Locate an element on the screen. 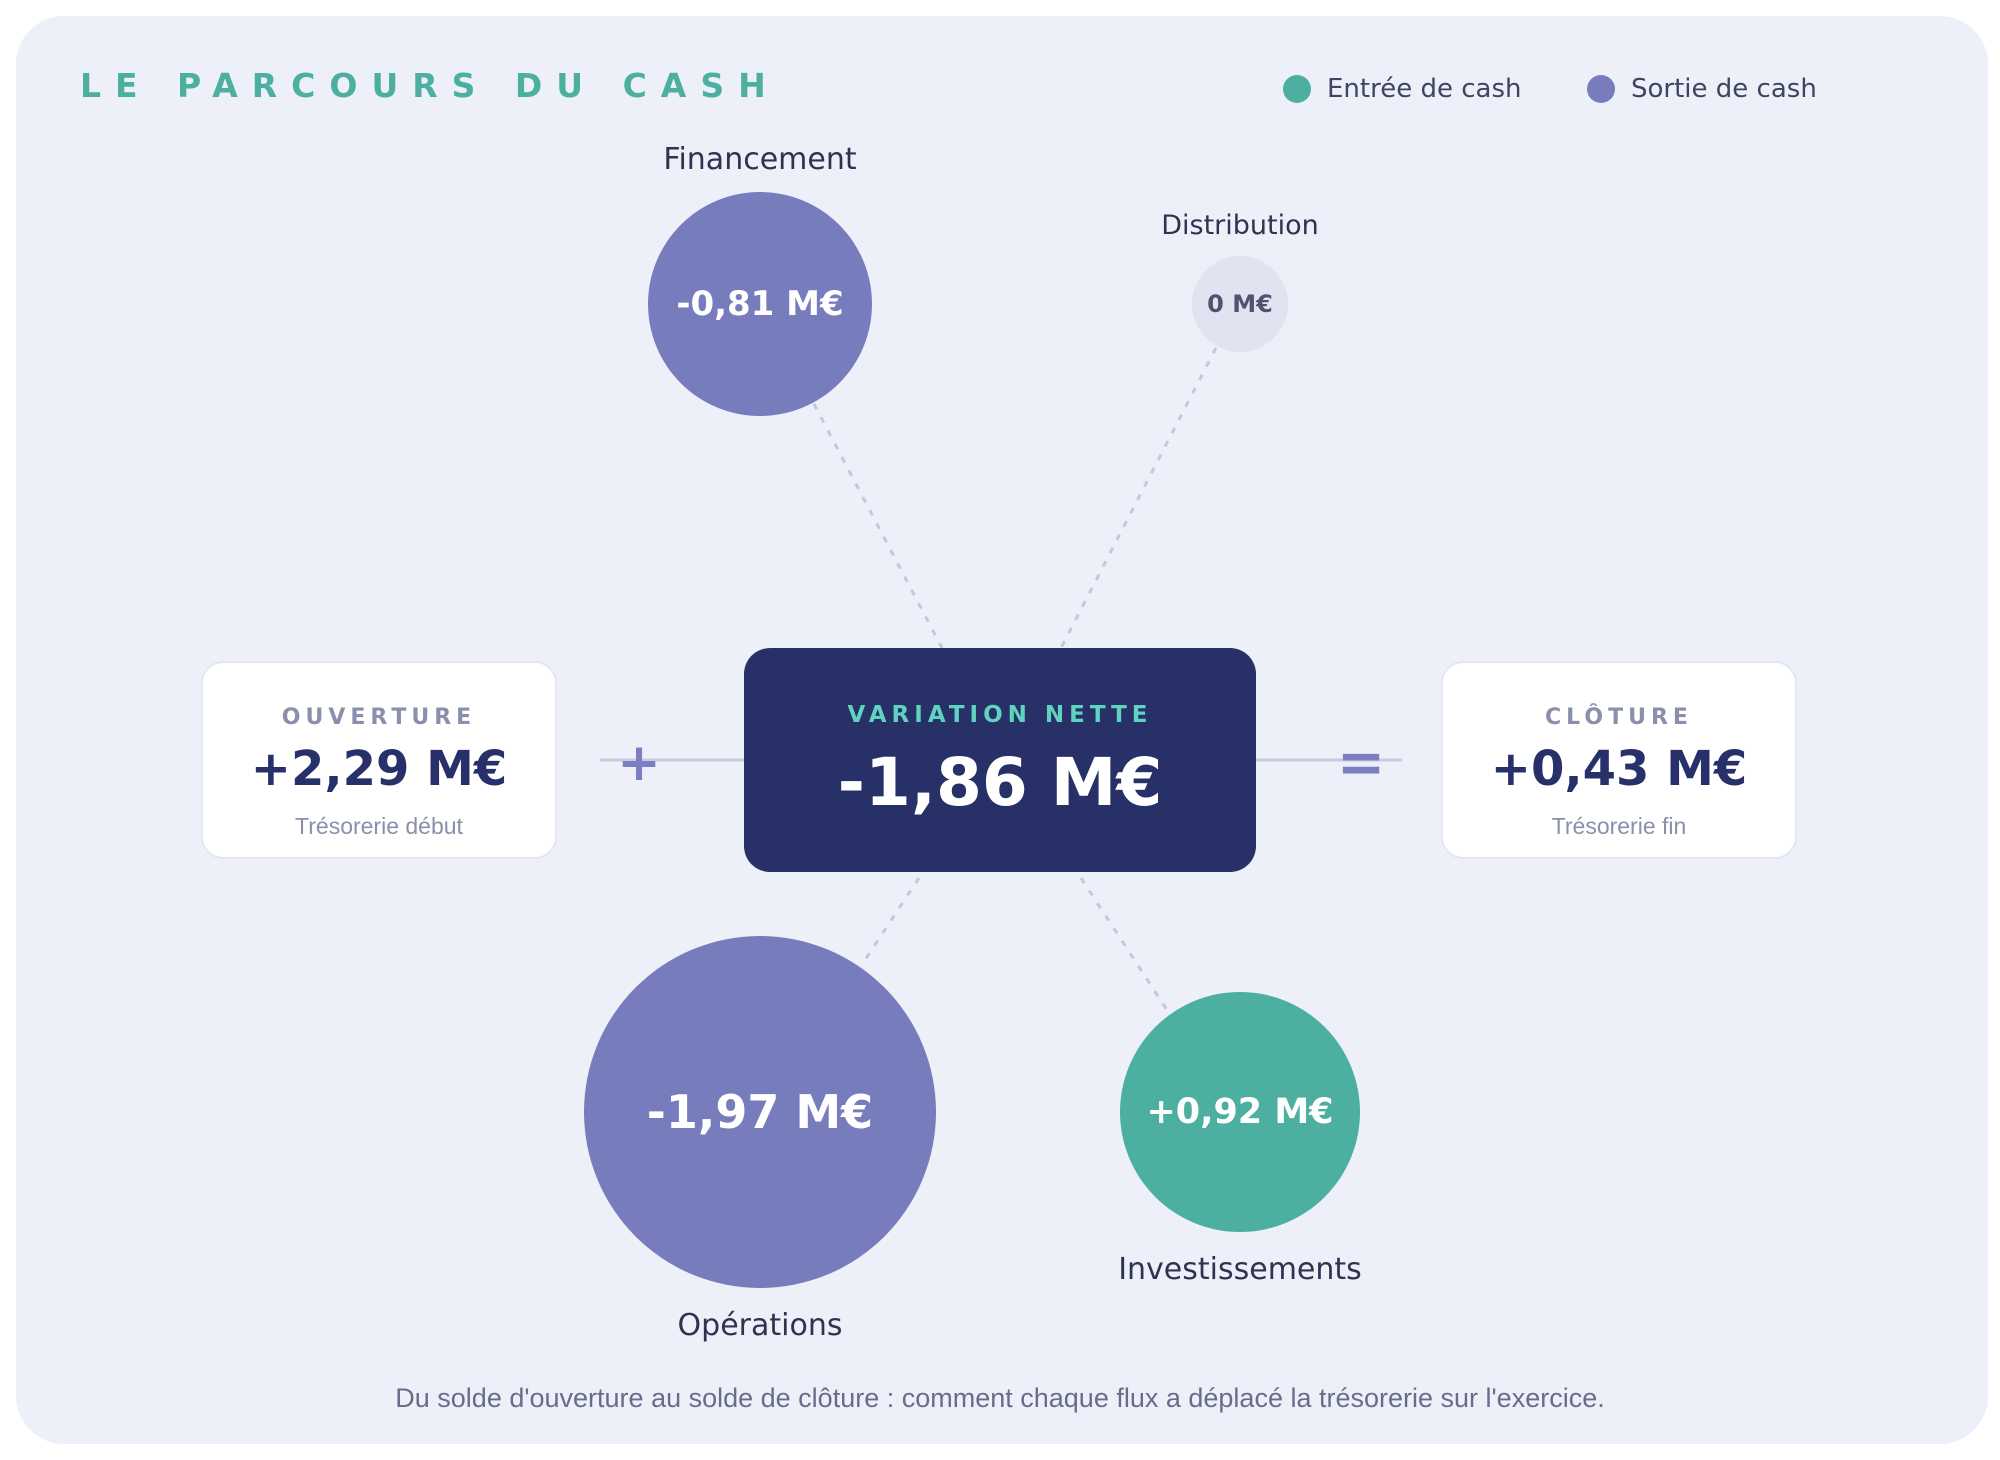  financement-bubble: -0,81 M€ is located at coordinates (760, 304).